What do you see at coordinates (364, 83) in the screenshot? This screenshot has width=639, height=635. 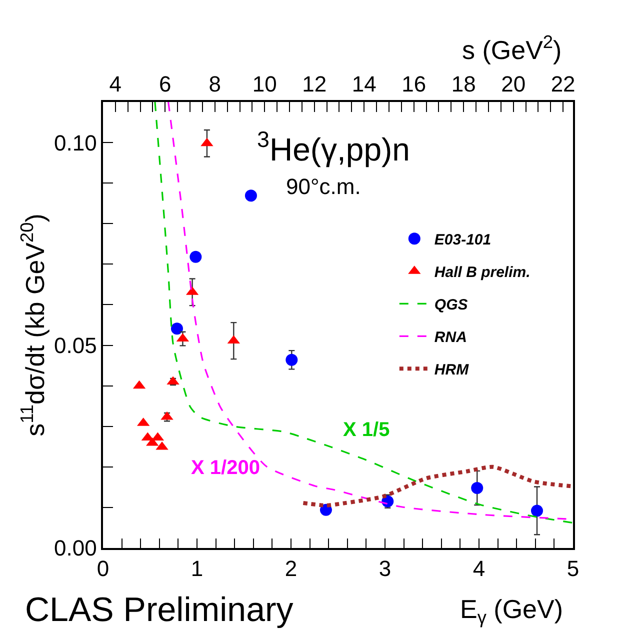 I see `x2-tick-label: 14` at bounding box center [364, 83].